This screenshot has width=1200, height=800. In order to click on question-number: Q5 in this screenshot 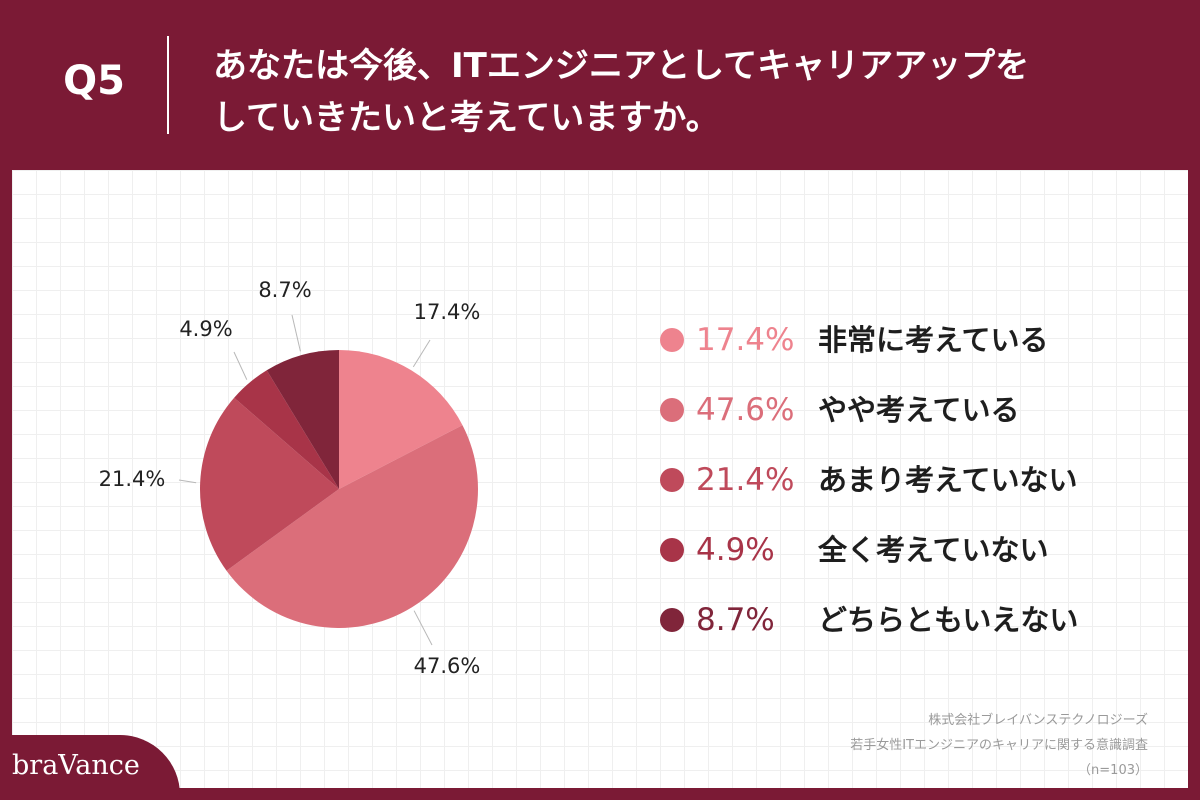, I will do `click(94, 81)`.